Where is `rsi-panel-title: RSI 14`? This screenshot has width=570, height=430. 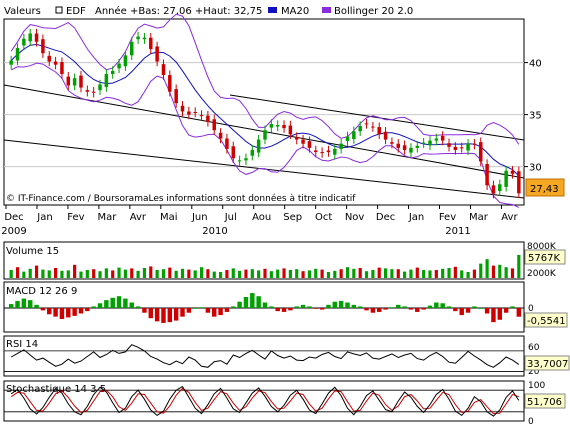 rsi-panel-title: RSI 14 is located at coordinates (22, 344).